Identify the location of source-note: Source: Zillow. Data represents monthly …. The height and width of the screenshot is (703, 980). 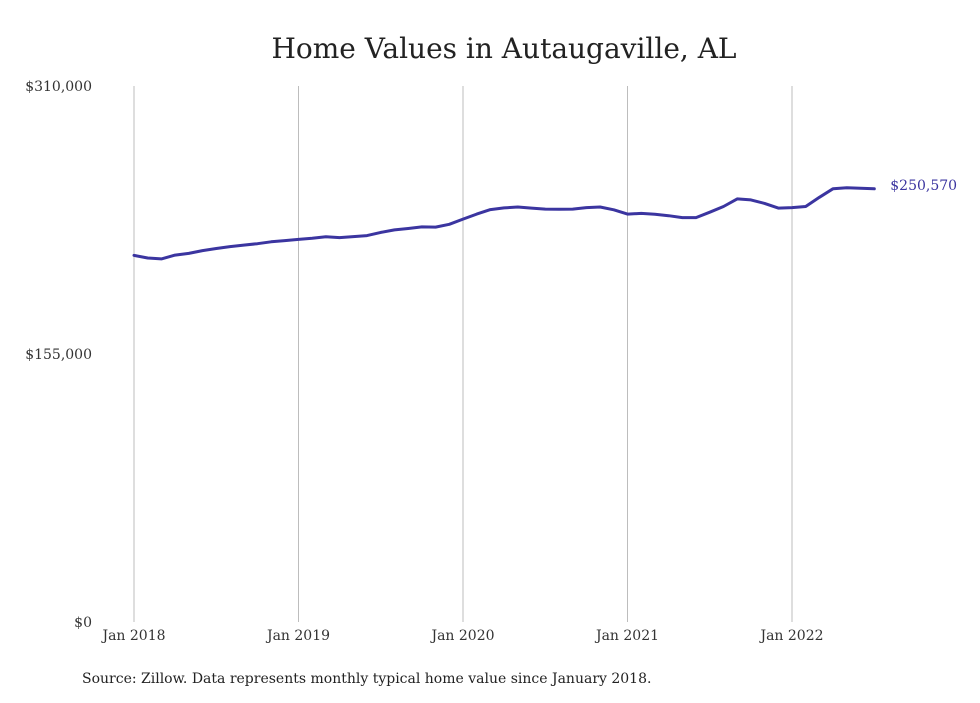
(366, 679).